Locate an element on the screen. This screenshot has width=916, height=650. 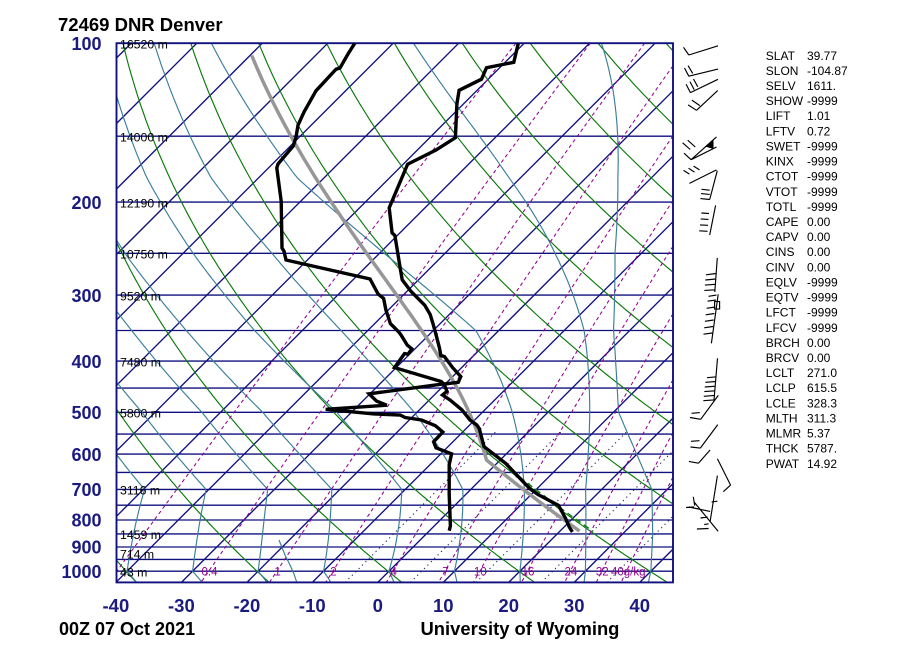
svg-text: 328.3 is located at coordinates (822, 403).